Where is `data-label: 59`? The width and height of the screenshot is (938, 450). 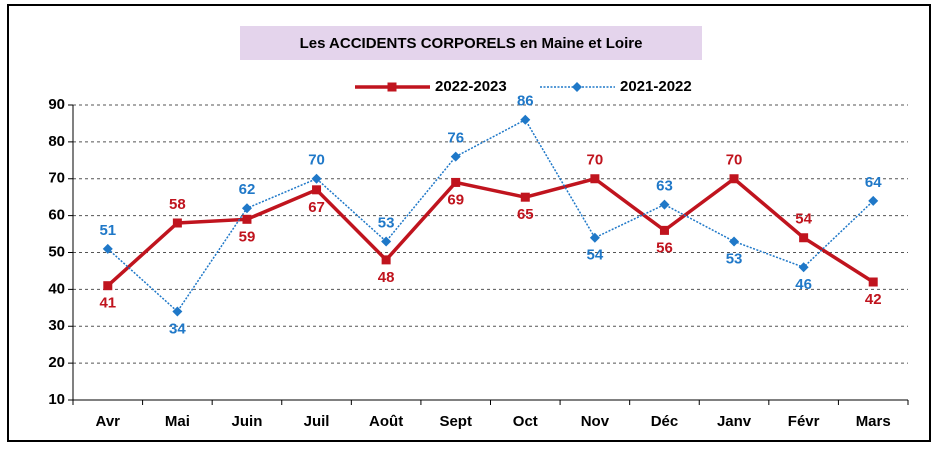 data-label: 59 is located at coordinates (247, 236).